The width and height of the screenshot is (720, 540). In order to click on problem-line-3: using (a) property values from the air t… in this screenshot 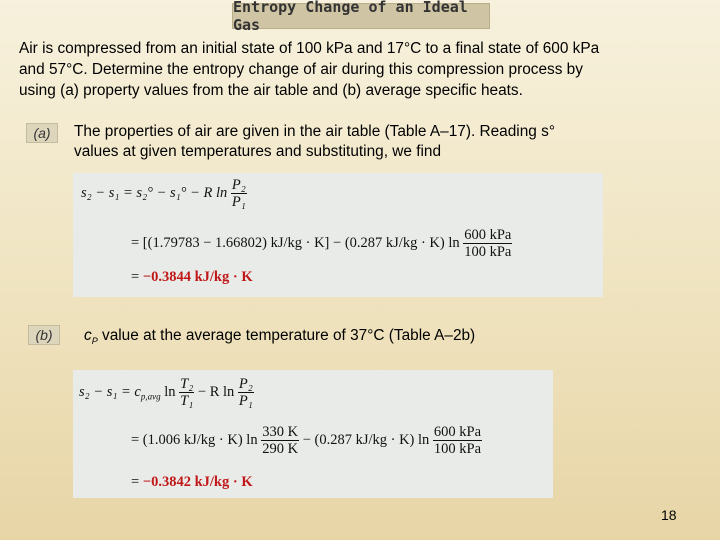, I will do `click(271, 90)`.